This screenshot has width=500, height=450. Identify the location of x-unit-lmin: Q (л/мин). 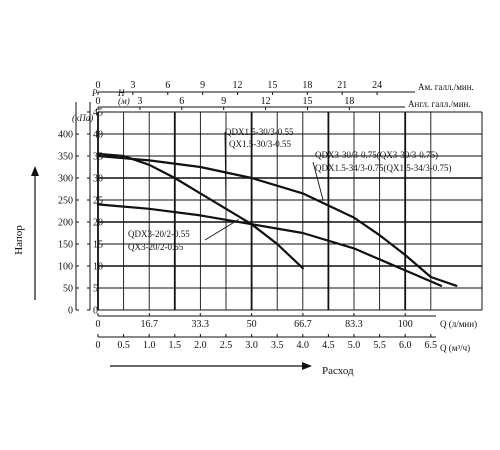
(458, 324).